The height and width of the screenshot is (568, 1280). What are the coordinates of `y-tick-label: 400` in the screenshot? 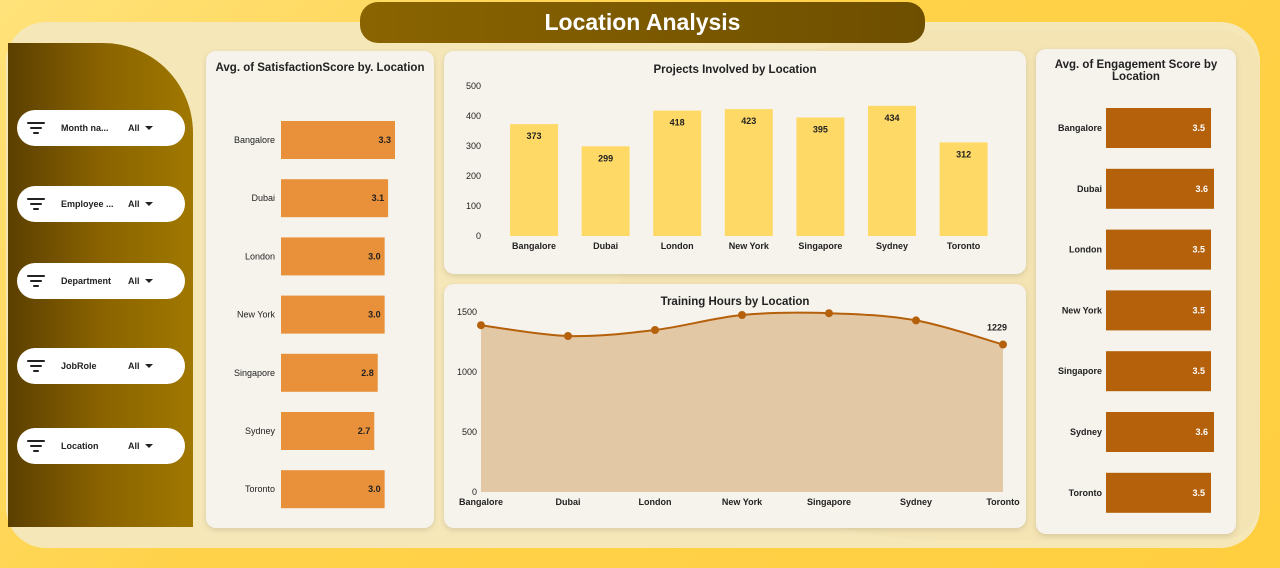 It's located at (473, 116).